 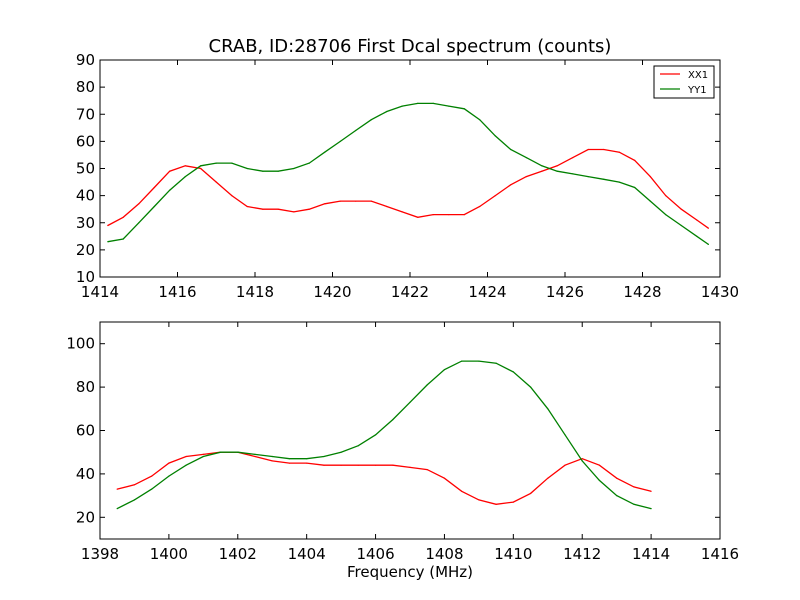 What do you see at coordinates (100, 292) in the screenshot?
I see `top-x-tick-label: 1414` at bounding box center [100, 292].